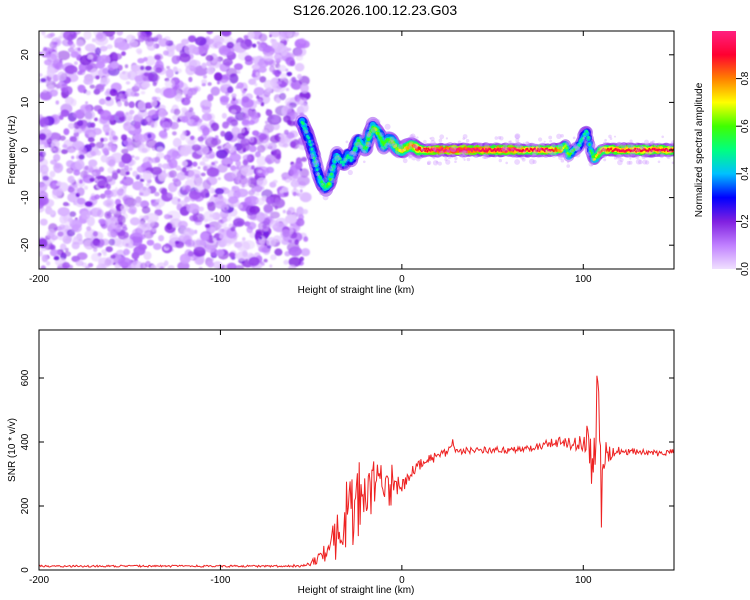  I want to click on y-tick-label: -20, so click(25, 245).